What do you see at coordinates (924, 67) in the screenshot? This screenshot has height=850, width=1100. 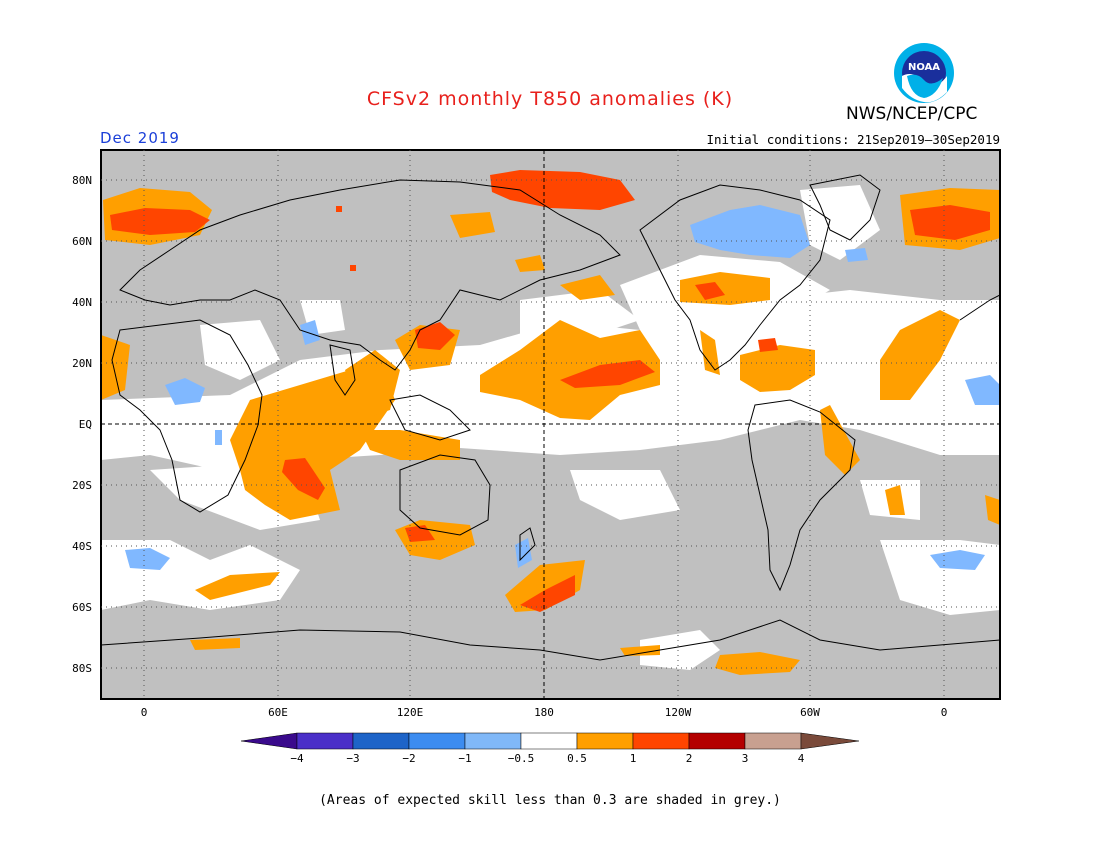 I see `logo-text: NOAA` at bounding box center [924, 67].